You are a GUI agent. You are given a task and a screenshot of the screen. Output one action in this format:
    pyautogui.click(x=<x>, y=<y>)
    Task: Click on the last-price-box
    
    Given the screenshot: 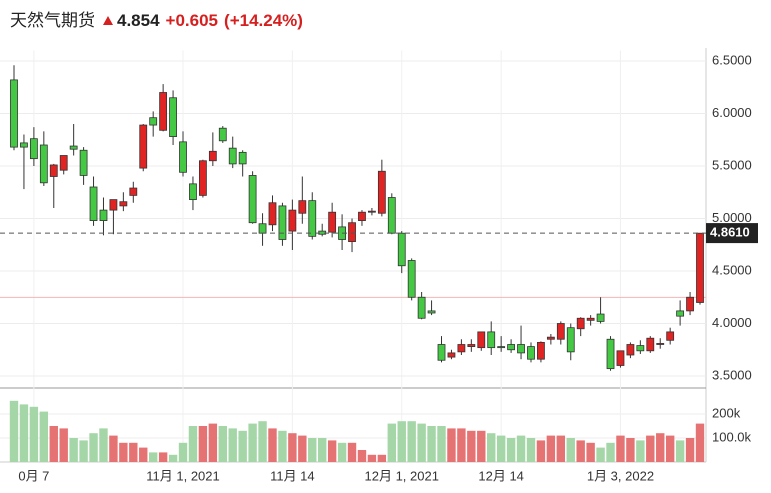 What is the action you would take?
    pyautogui.click(x=732, y=233)
    